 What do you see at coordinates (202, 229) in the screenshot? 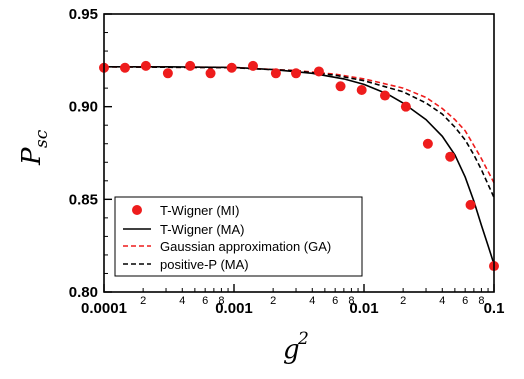
I see `legend-label-t-wigner-ma: T-Wigner (MA)` at bounding box center [202, 229].